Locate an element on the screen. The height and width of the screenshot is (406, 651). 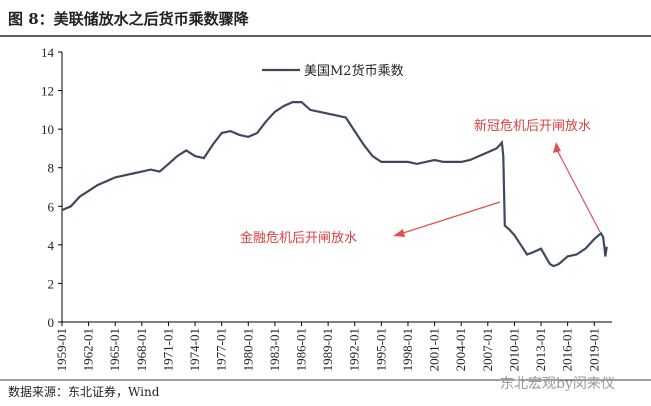
x-tick-label: 2007-01 is located at coordinates (487, 349).